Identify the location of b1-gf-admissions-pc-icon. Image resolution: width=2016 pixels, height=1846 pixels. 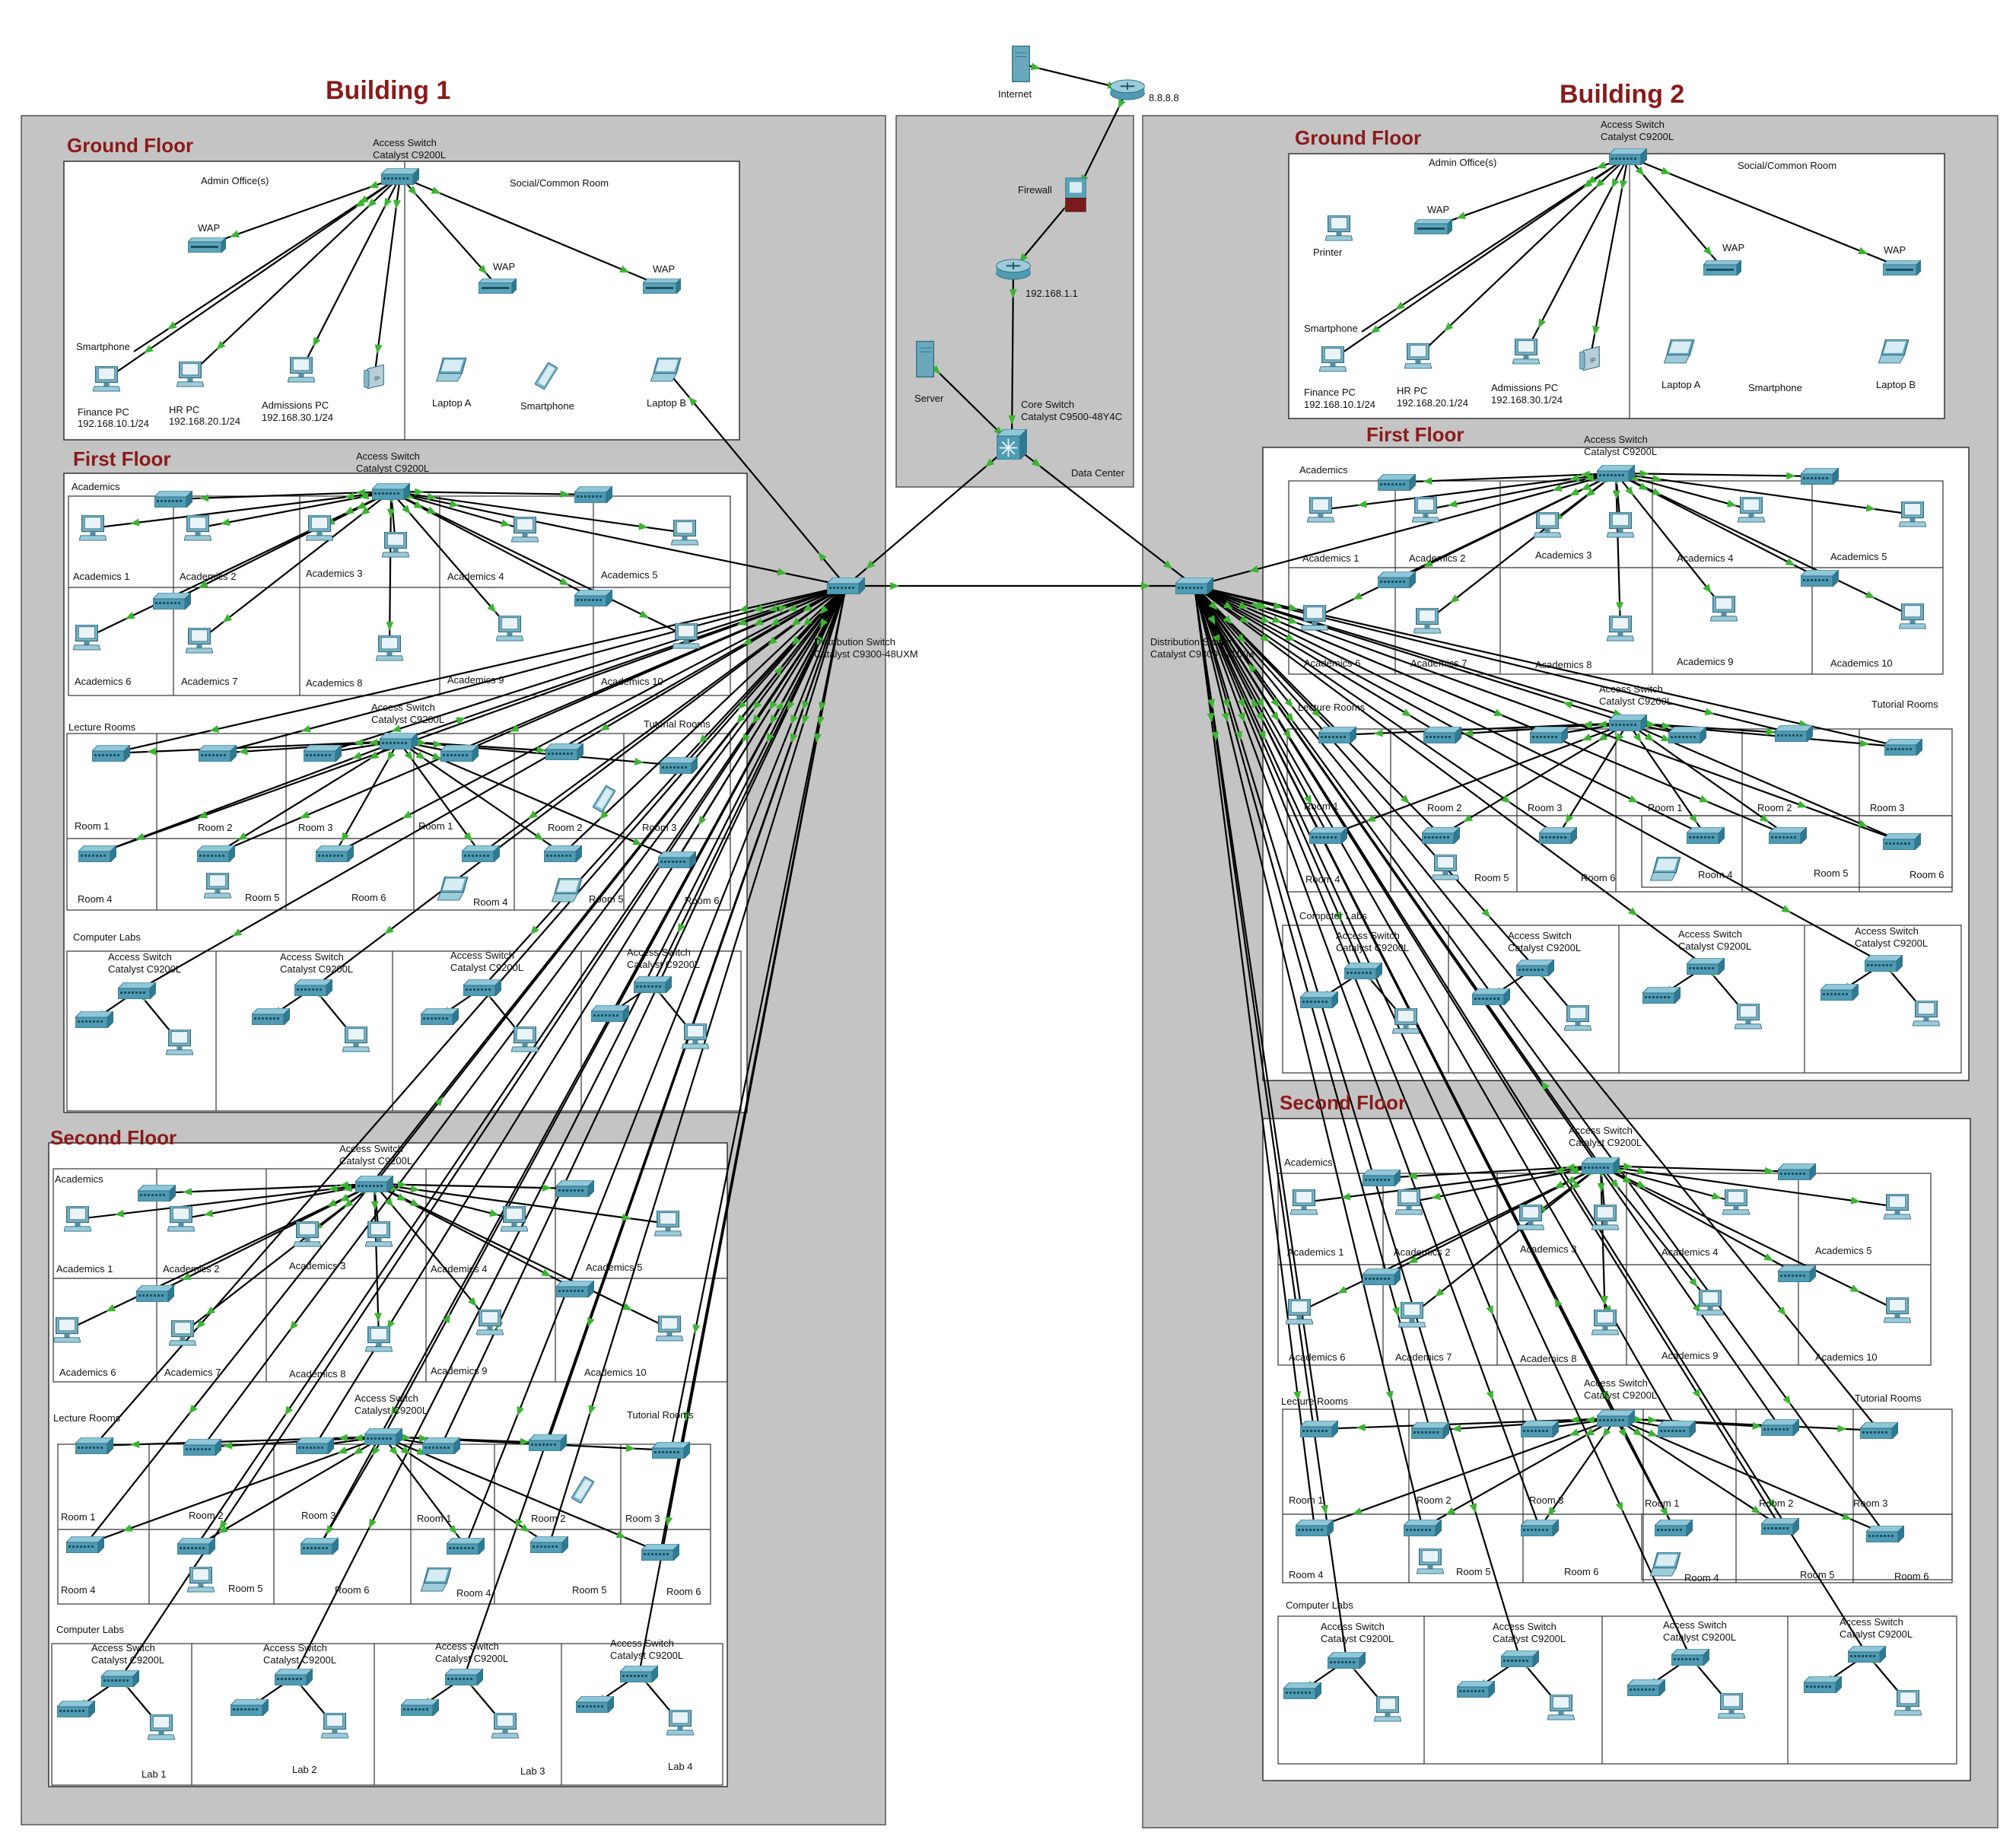
(301, 370).